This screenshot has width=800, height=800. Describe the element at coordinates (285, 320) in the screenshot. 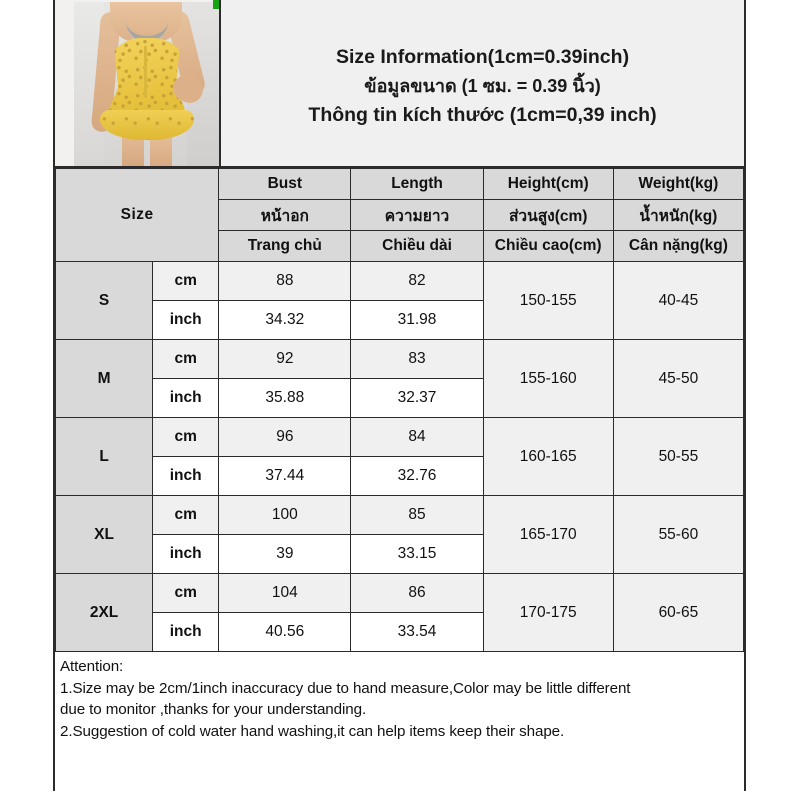

I see `bust-inch-s: 34.32` at that location.